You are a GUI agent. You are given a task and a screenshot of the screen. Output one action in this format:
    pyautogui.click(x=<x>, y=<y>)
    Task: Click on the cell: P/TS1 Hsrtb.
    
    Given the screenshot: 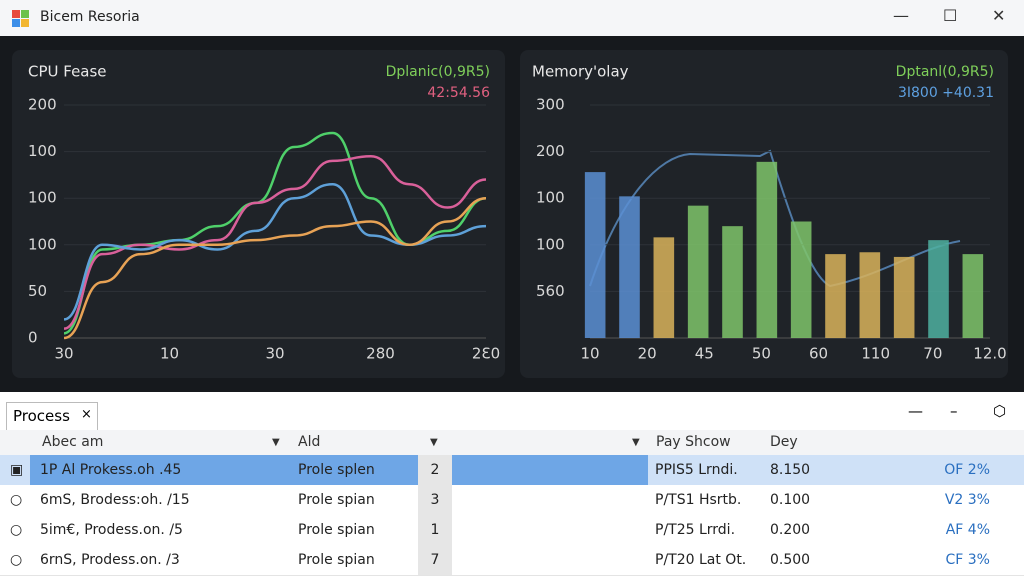 What is the action you would take?
    pyautogui.click(x=698, y=500)
    